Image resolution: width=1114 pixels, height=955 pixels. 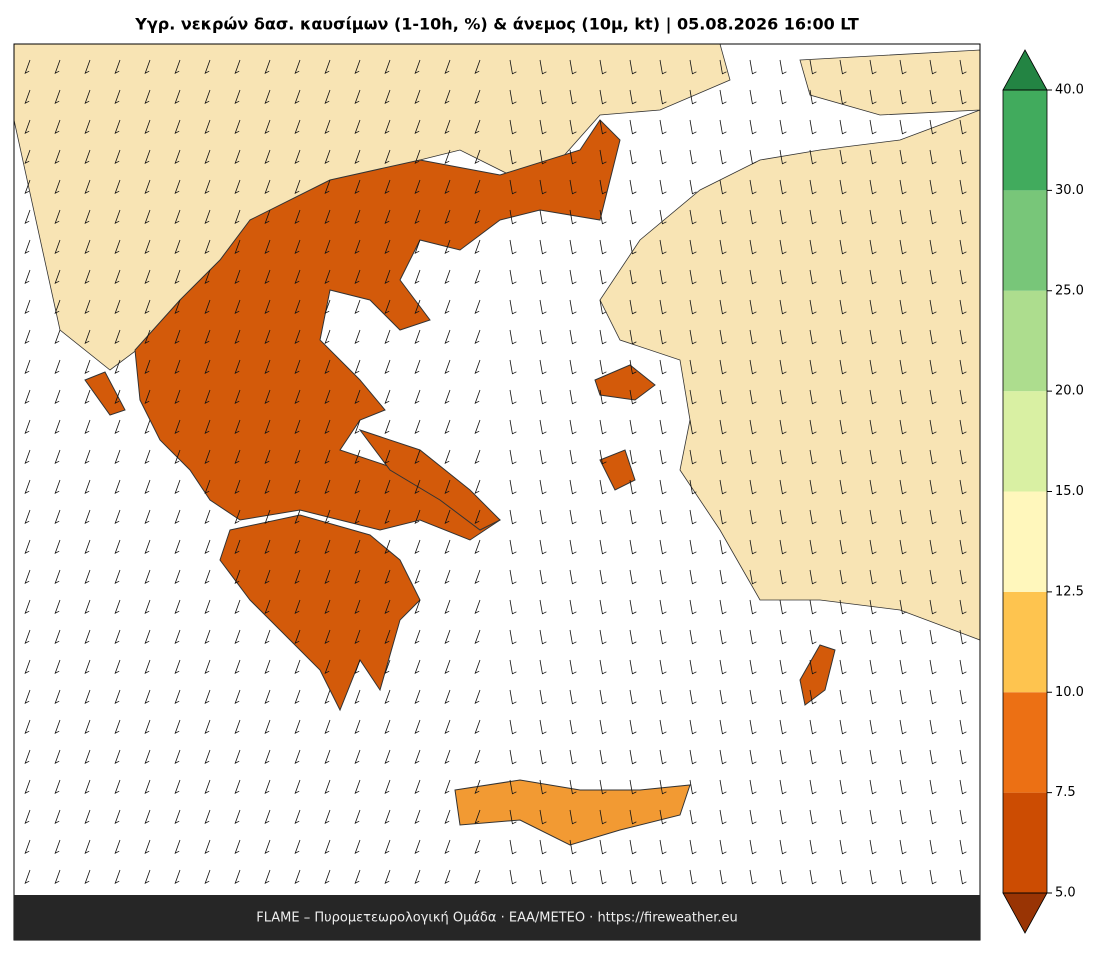 What do you see at coordinates (625, 382) in the screenshot?
I see `lesbos` at bounding box center [625, 382].